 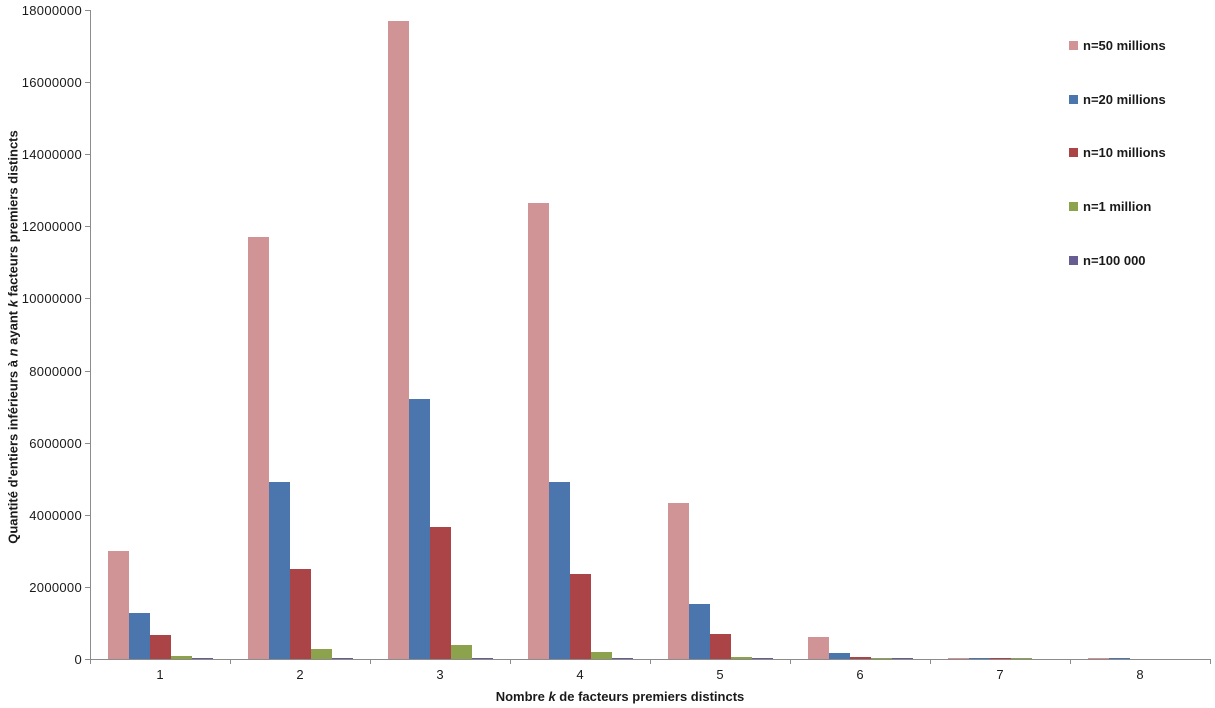 What do you see at coordinates (160, 647) in the screenshot?
I see `bar-s3-k1` at bounding box center [160, 647].